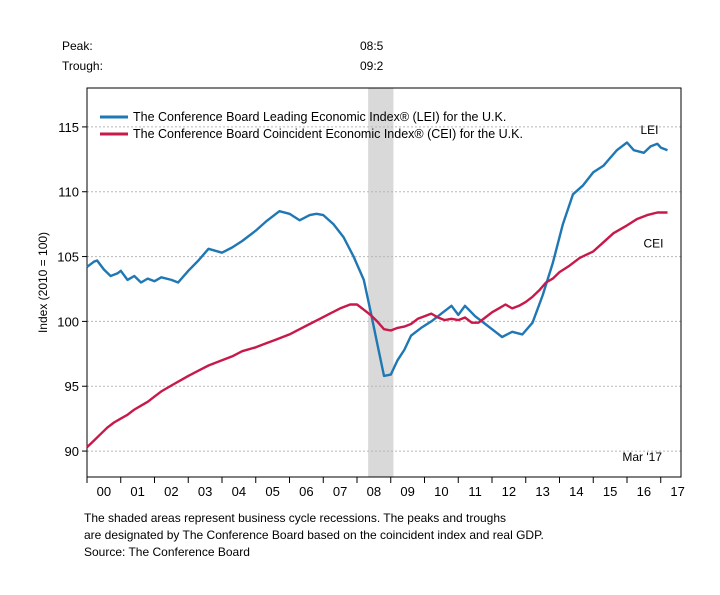 The width and height of the screenshot is (720, 595). Describe the element at coordinates (72, 451) in the screenshot. I see `y-tick-label: 90` at that location.